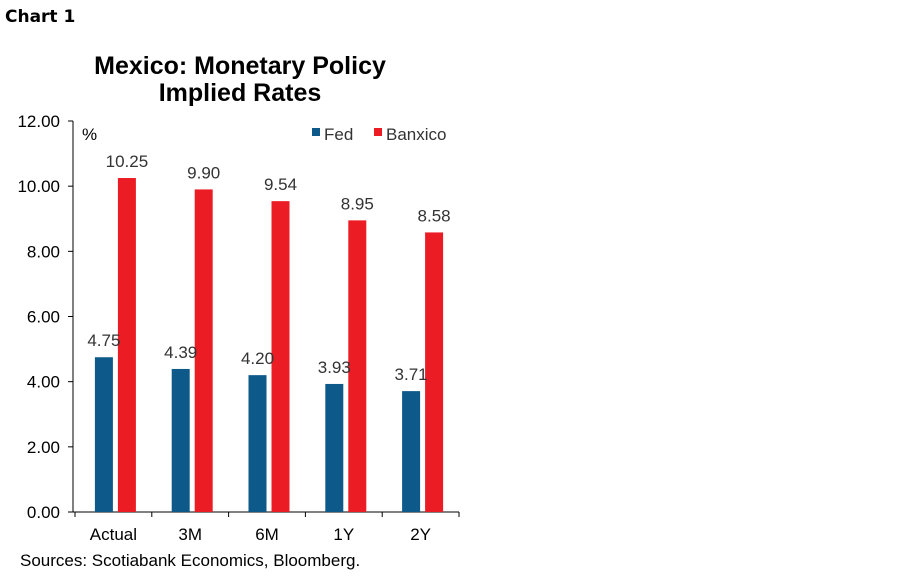 The width and height of the screenshot is (900, 579). Describe the element at coordinates (89, 134) in the screenshot. I see `y-unit-label: %` at that location.